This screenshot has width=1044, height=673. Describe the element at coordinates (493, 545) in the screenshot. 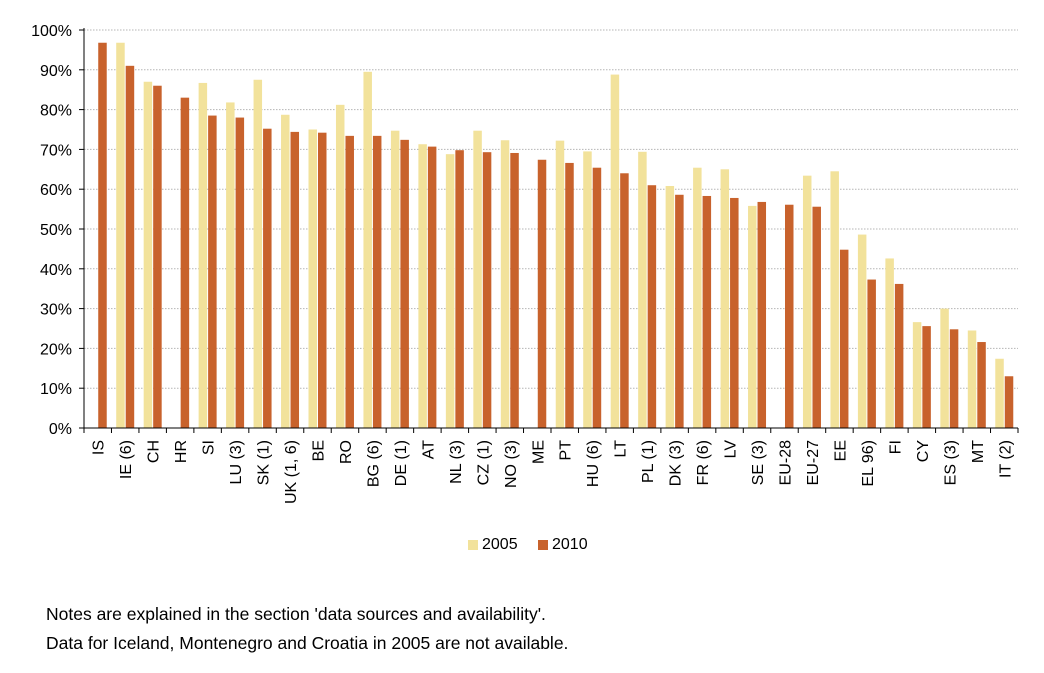

I see `legend-item-2005: 2005` at that location.